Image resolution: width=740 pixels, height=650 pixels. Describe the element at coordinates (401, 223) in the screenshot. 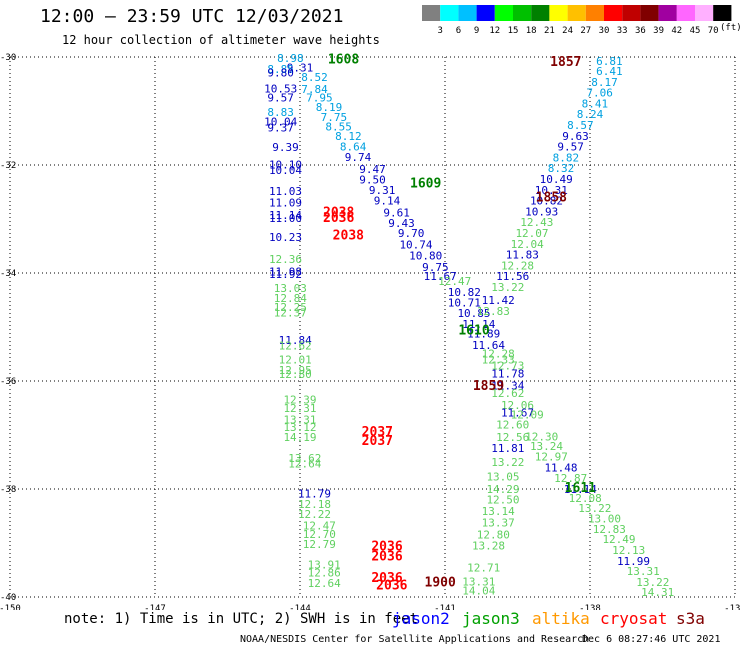

I see `wave-height-value: 9.43` at that location.